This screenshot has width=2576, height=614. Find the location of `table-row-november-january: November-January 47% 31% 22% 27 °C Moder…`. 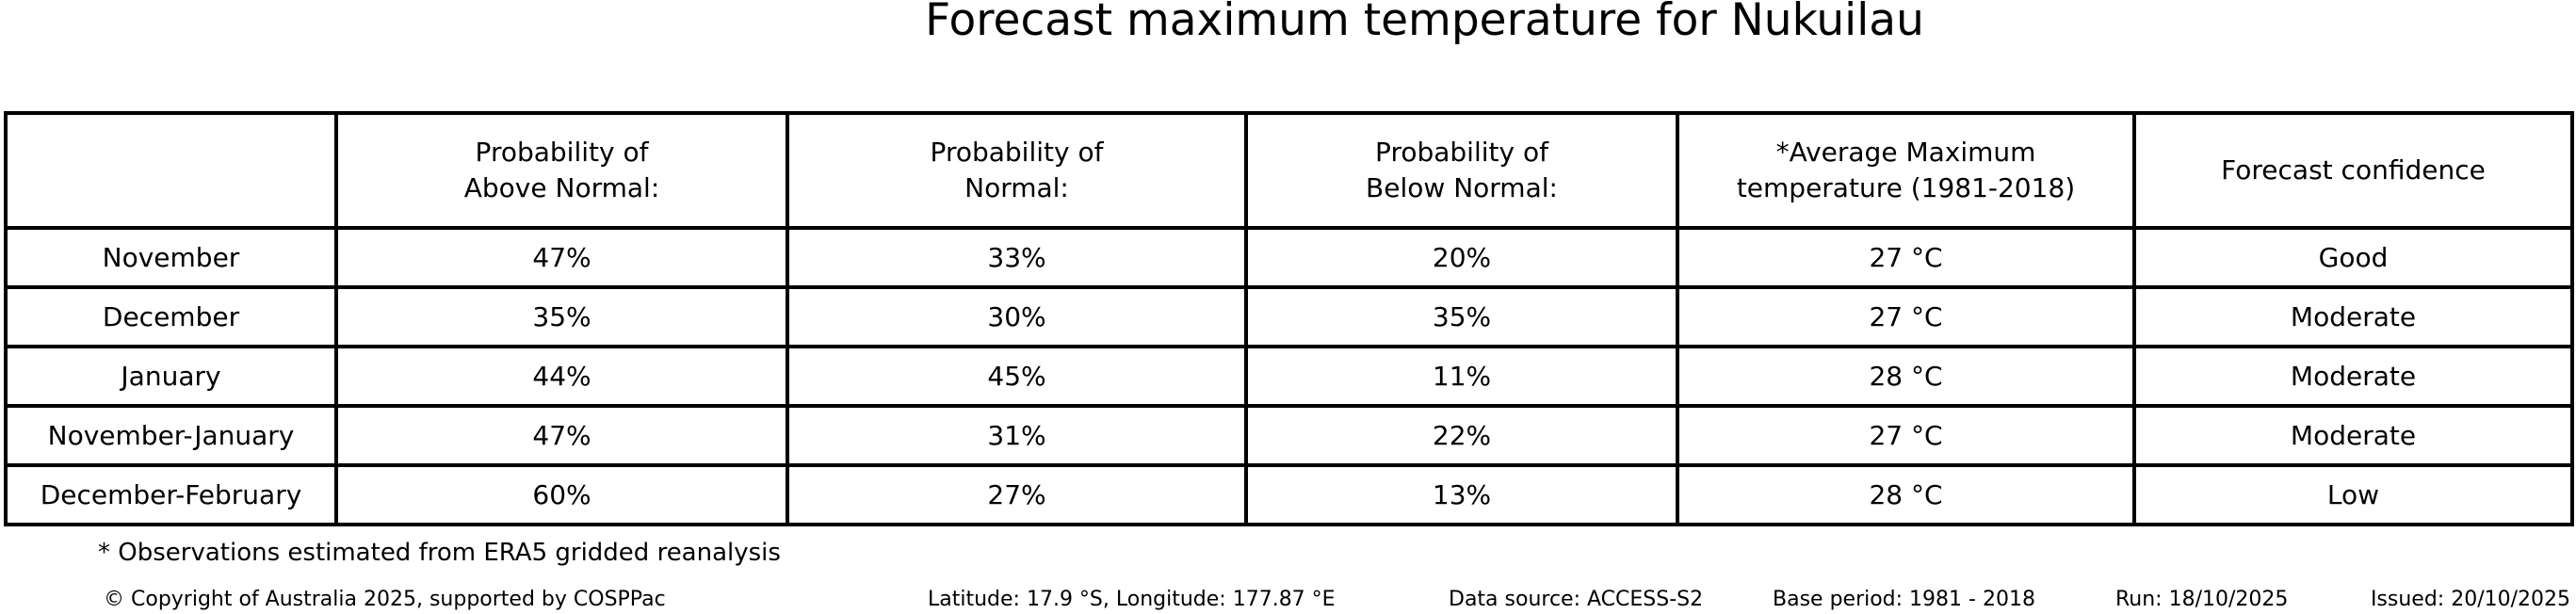

table-row-november-january: November-January 47% 31% 22% 27 °C Moder… is located at coordinates (1289, 435).